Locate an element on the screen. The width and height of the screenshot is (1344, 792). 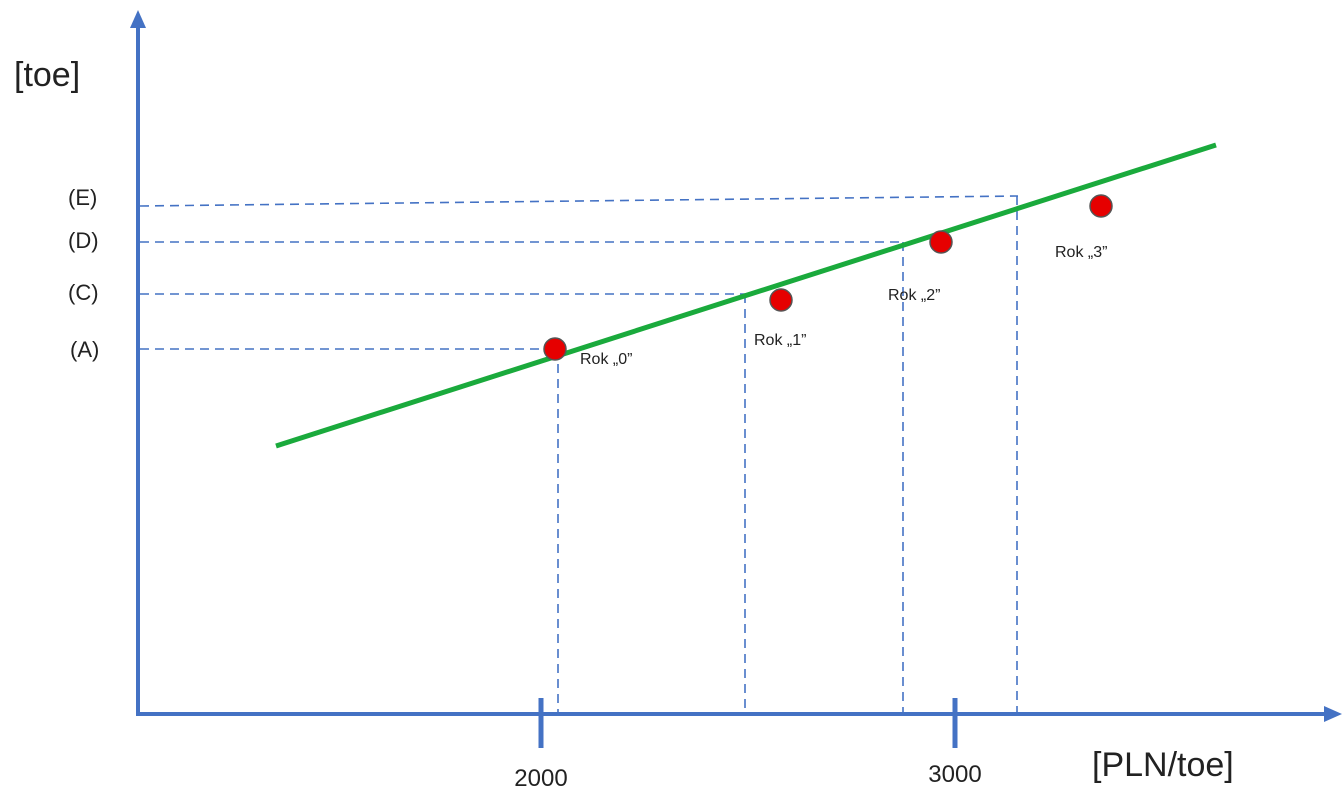
y-axis-arrow is located at coordinates (138, 19).